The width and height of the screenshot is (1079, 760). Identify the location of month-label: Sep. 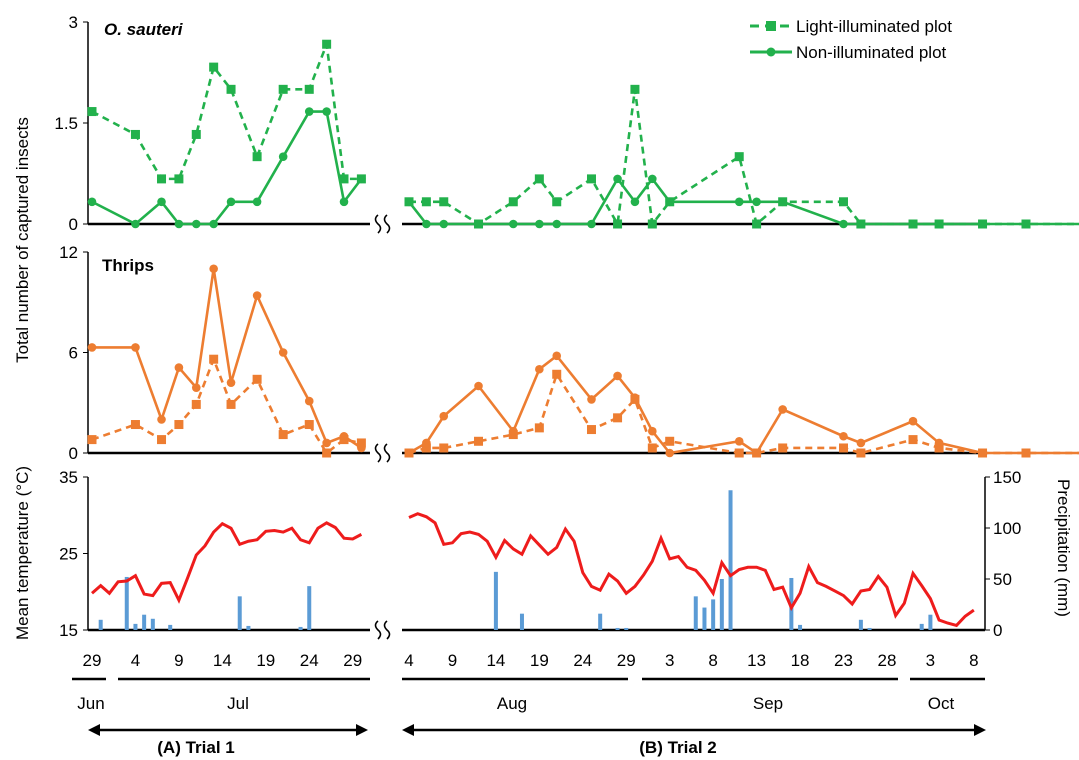
(768, 703).